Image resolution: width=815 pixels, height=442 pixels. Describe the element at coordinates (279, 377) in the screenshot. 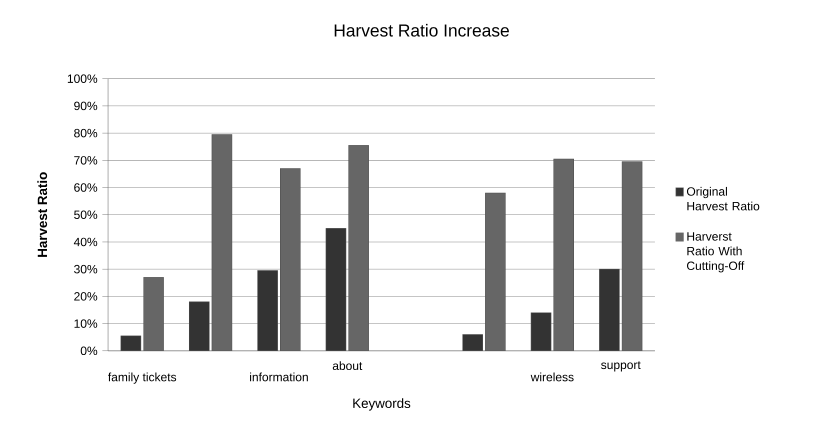

I see `x-tick-label: information` at that location.